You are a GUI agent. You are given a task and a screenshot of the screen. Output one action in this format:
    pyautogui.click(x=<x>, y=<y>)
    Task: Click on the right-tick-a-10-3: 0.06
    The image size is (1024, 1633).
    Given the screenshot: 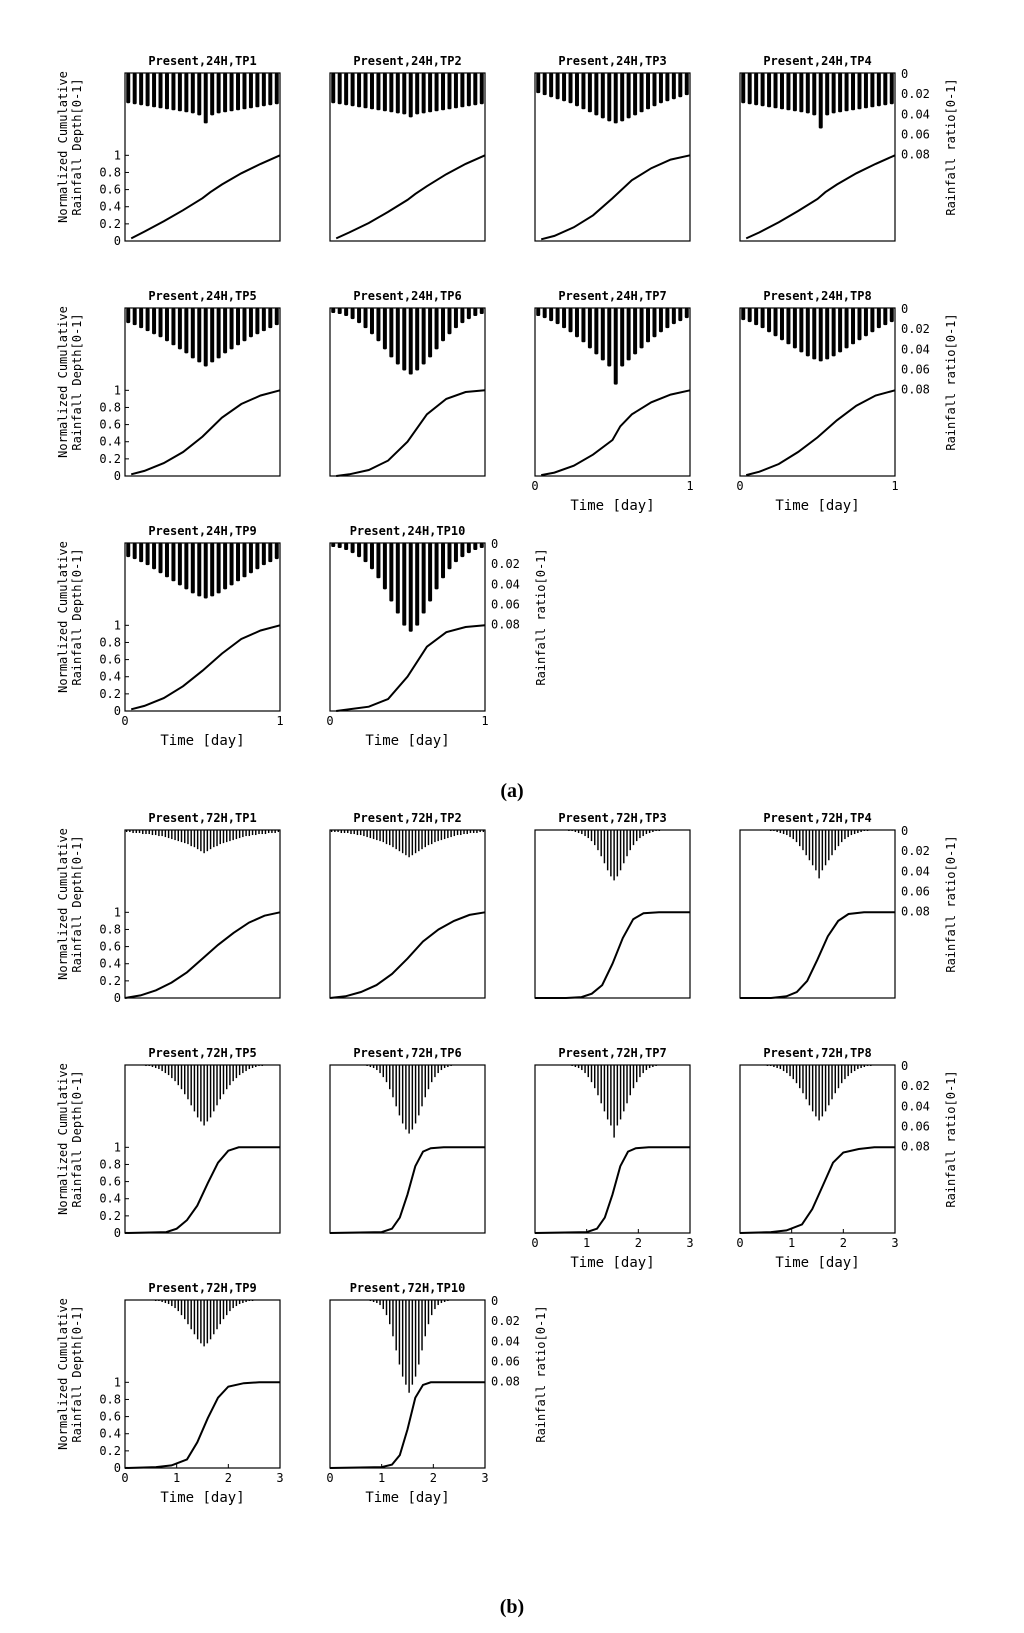 What is the action you would take?
    pyautogui.click(x=505, y=604)
    